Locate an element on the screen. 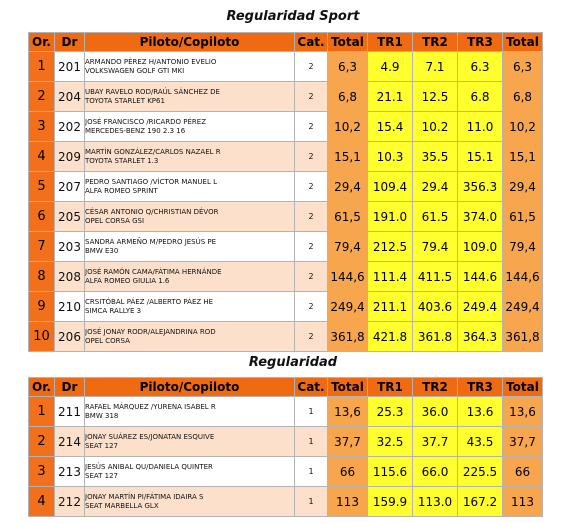 The image size is (586, 523). order-cell: 5 is located at coordinates (41, 186).